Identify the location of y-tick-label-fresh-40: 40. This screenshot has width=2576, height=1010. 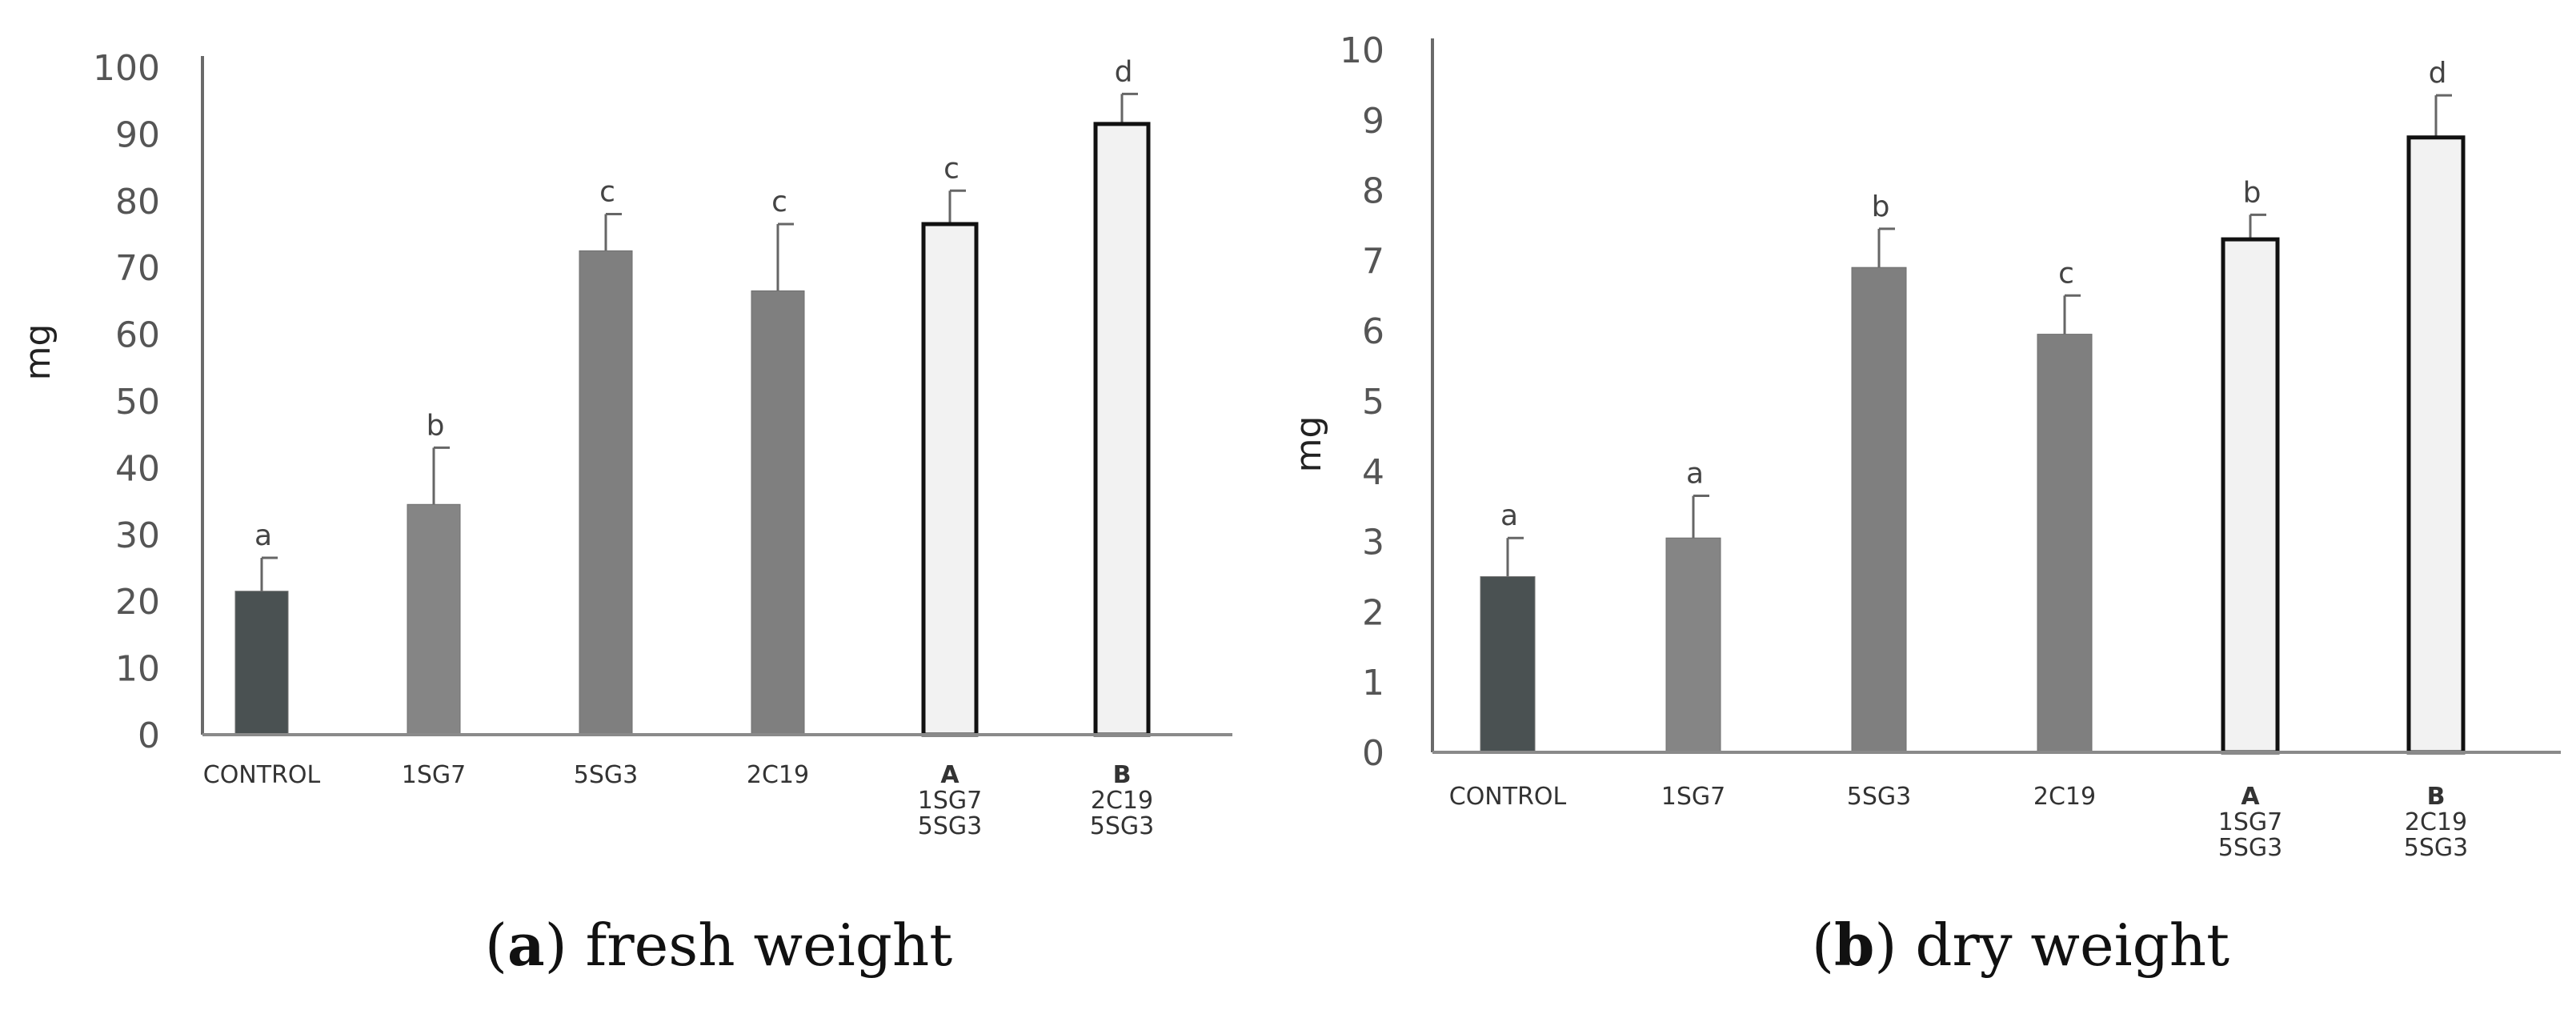
(137, 468).